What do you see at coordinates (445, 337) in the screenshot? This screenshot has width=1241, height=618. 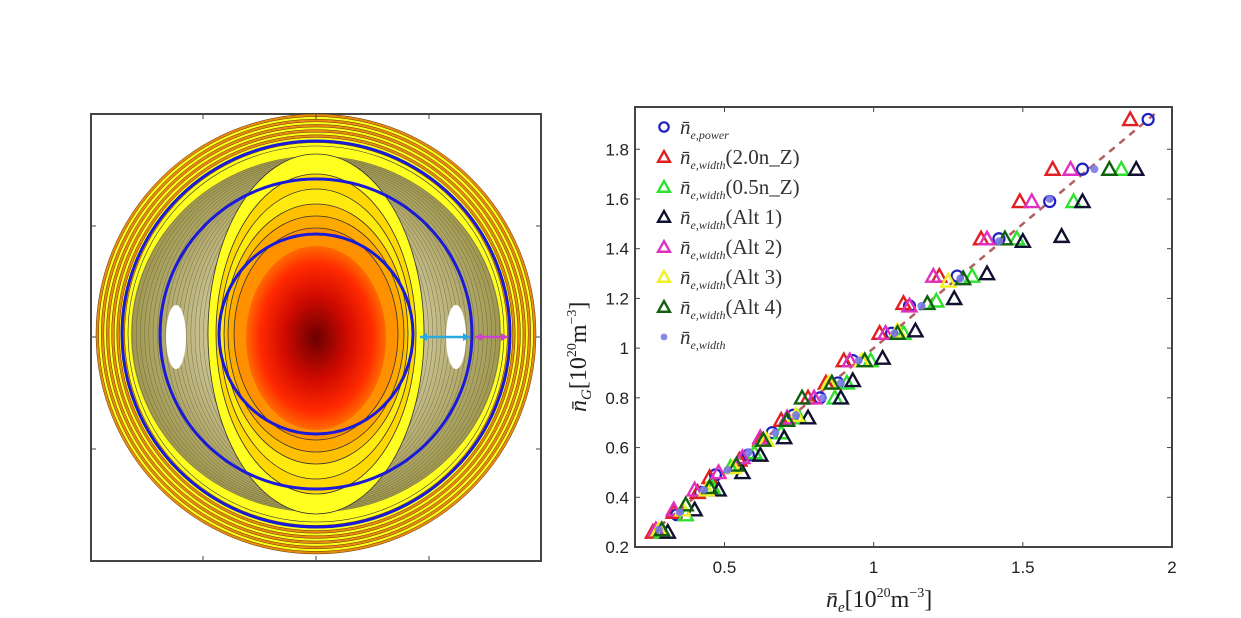 I see `cyan-width-arrow` at bounding box center [445, 337].